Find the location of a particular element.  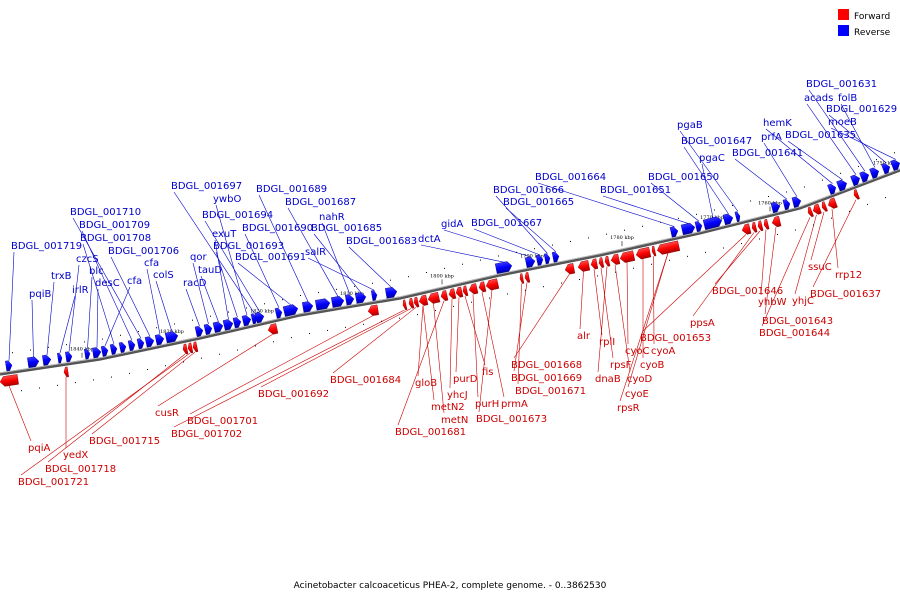

forward-gene-label: BDGL_001721 is located at coordinates (53, 482).